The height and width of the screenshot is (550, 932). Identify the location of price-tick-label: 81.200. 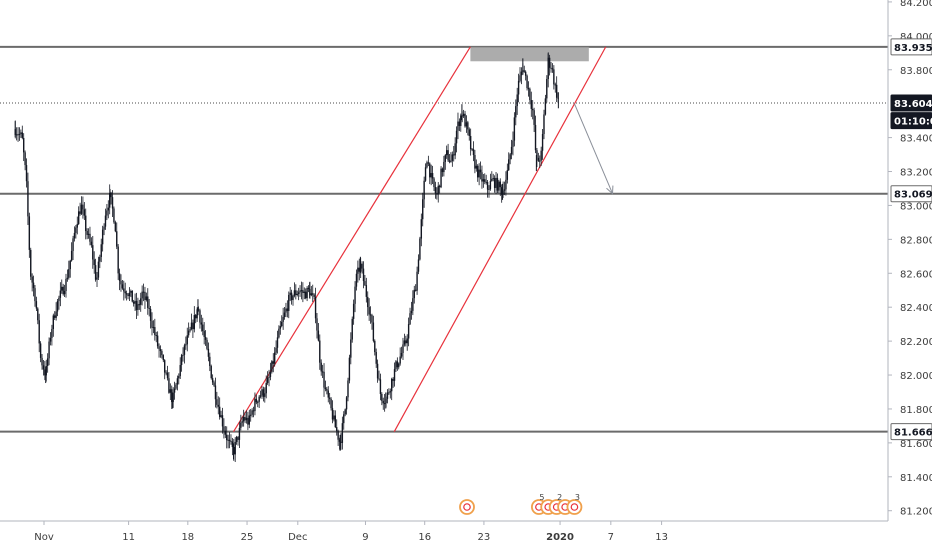
(916, 512).